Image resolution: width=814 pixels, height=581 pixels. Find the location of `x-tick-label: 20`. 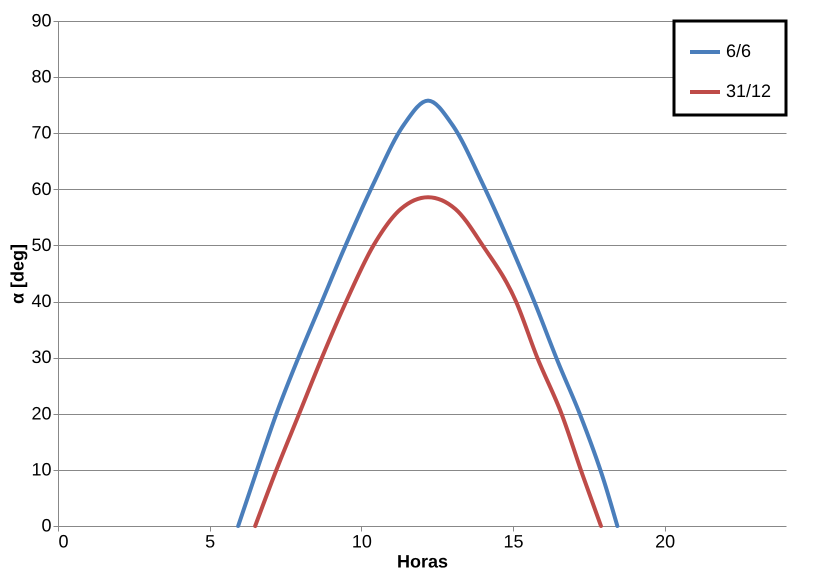

x-tick-label: 20 is located at coordinates (665, 542).